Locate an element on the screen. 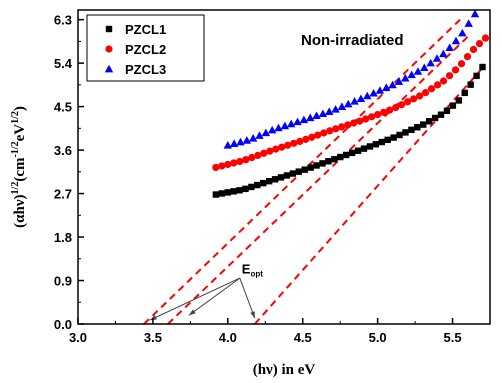 This screenshot has width=502, height=383. y-tick-label: 3.6 is located at coordinates (63, 150).